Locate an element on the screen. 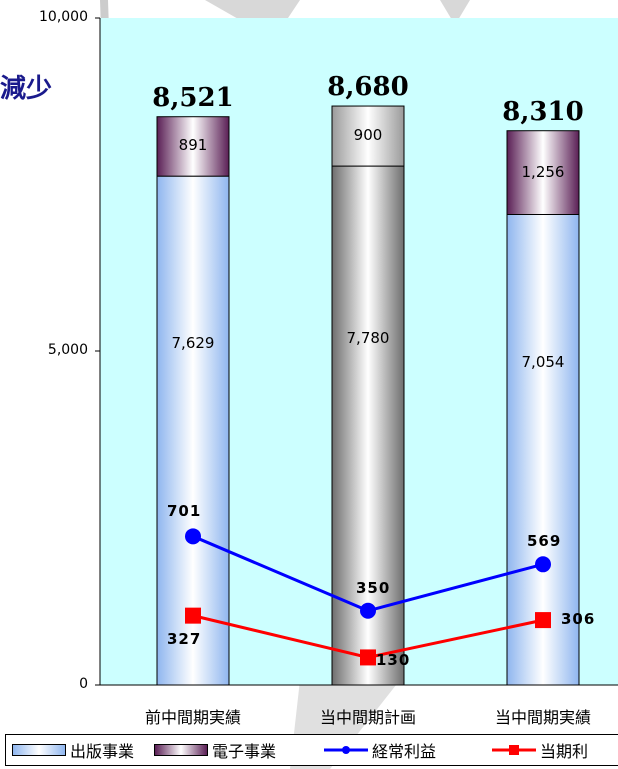 The height and width of the screenshot is (769, 618). legend-item-publishing: 出版事業 is located at coordinates (73, 750).